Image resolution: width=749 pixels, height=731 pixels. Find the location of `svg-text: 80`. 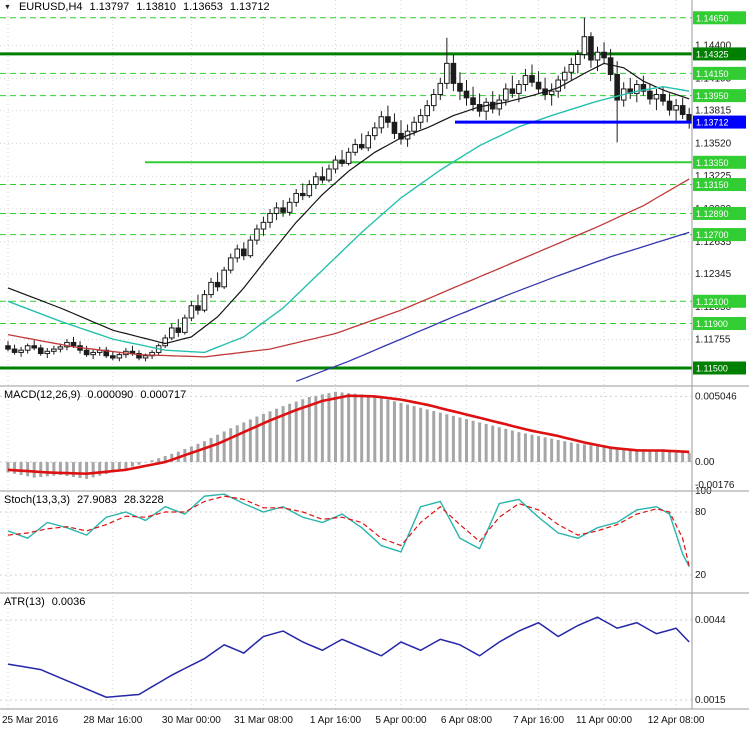

svg-text: 80 is located at coordinates (701, 512).